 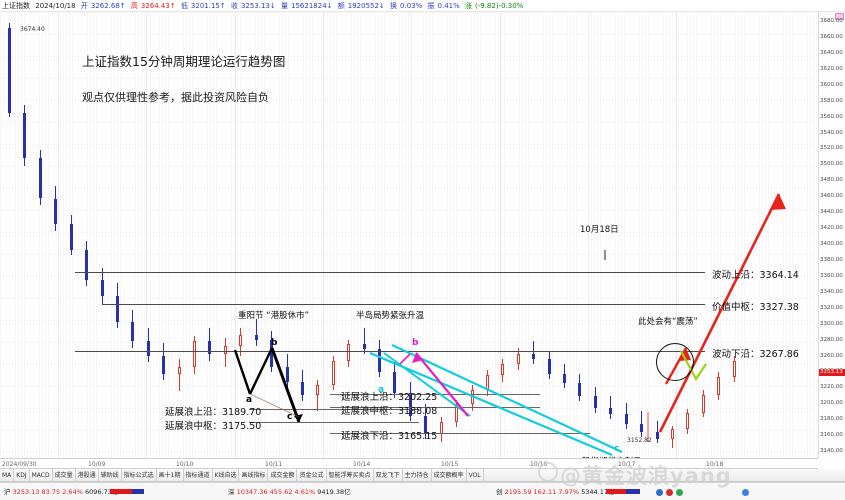 I want to click on quote-amplitude: 0.41%, so click(x=448, y=6).